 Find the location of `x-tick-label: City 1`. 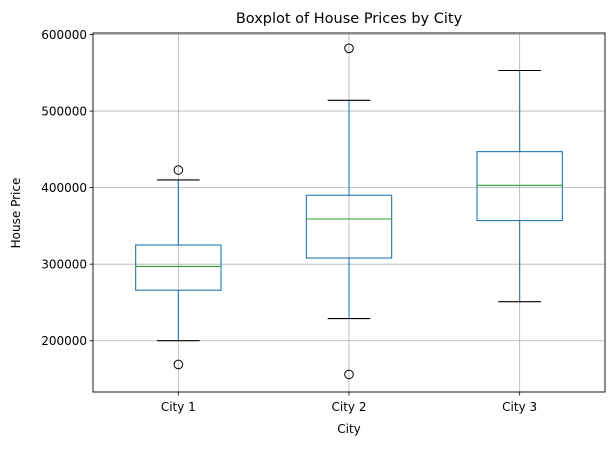

x-tick-label: City 1 is located at coordinates (178, 407).